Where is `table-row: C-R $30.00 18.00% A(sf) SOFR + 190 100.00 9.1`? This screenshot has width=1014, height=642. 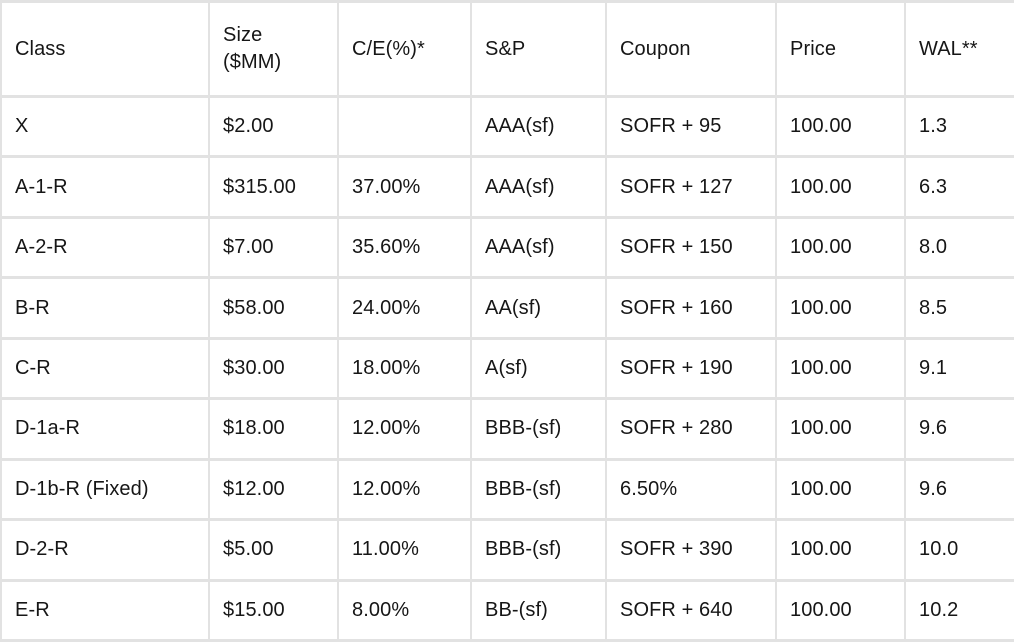
table-row: C-R $30.00 18.00% A(sf) SOFR + 190 100.00 9.1 is located at coordinates (507, 368).